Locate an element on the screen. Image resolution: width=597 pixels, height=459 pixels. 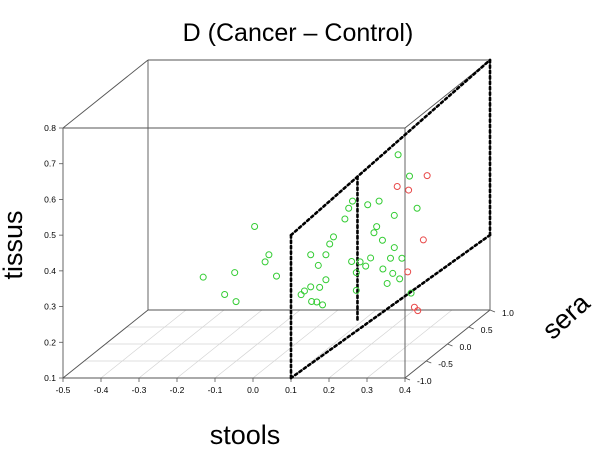
x-tick-label: -0.5 is located at coordinates (63, 390).